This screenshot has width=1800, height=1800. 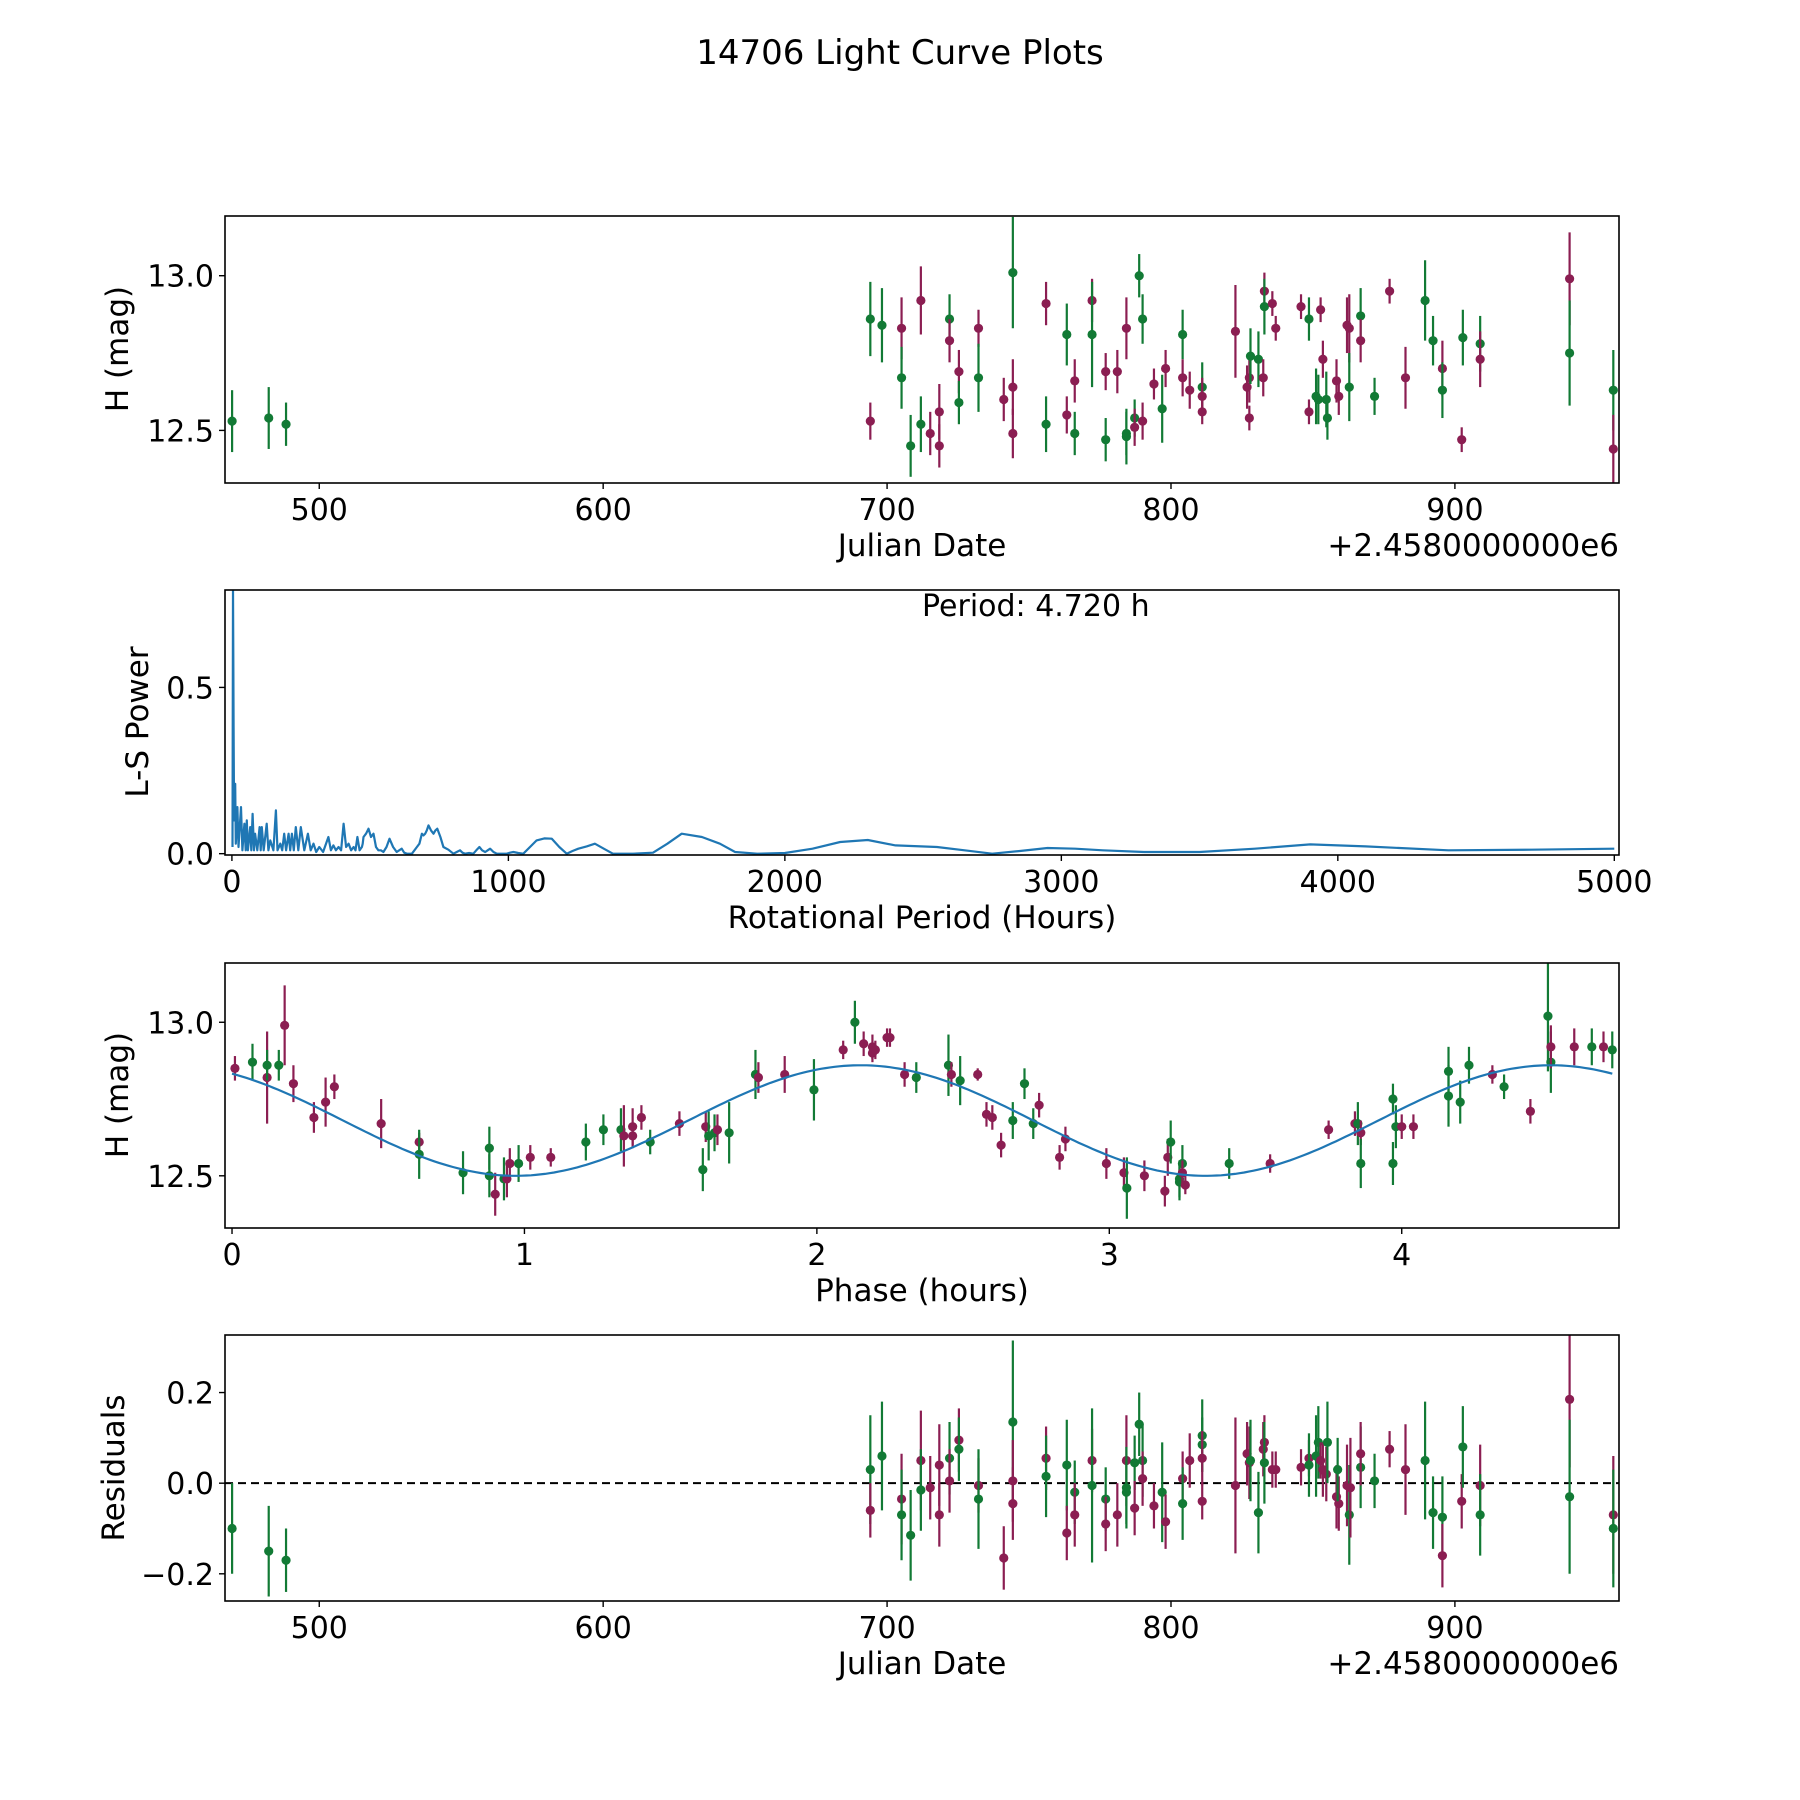 I want to click on light-curve-panel: Julian Date +2.4580000000e6 H (mag), so click(x=859, y=425).